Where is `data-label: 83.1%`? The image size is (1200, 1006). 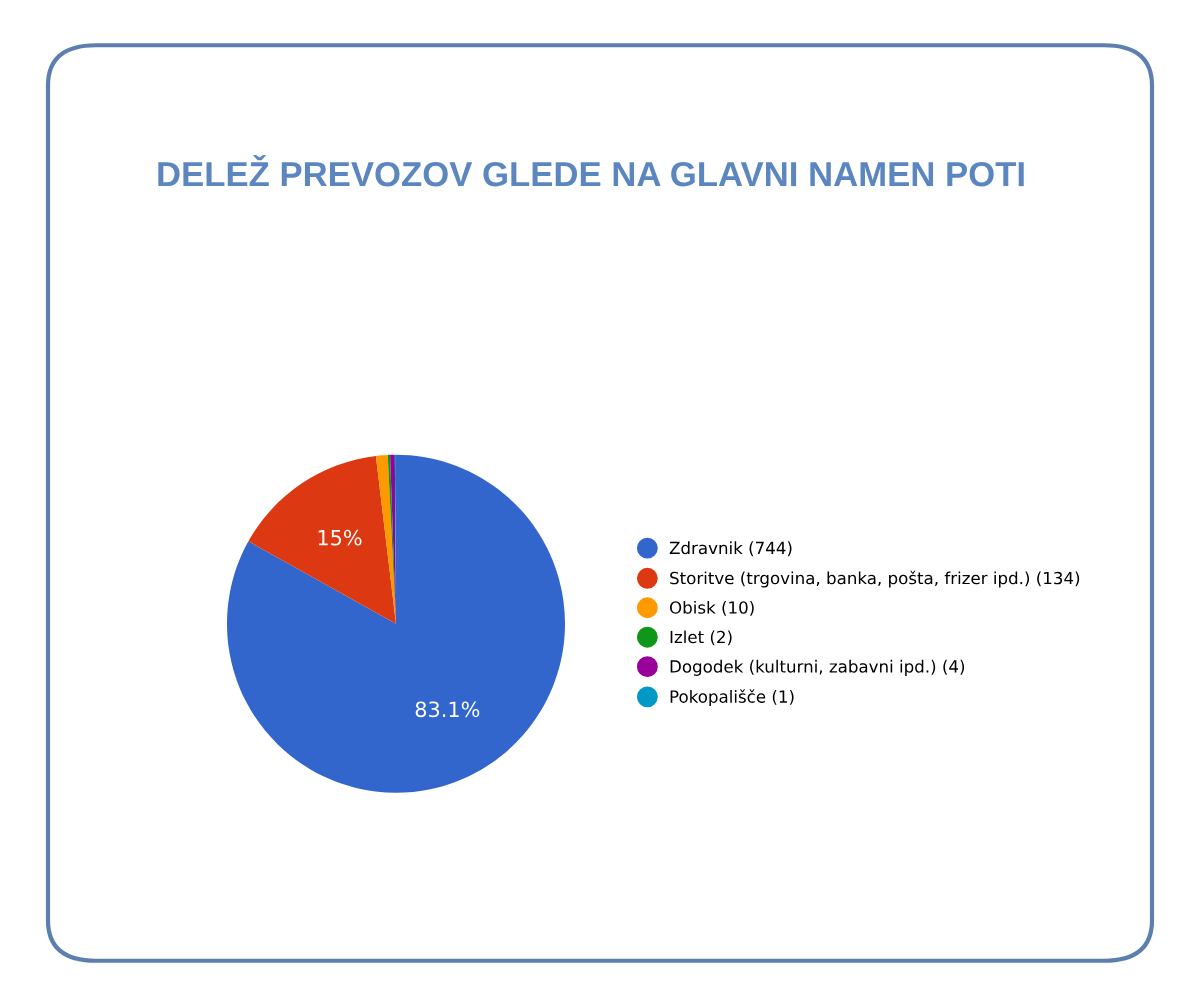 data-label: 83.1% is located at coordinates (447, 709).